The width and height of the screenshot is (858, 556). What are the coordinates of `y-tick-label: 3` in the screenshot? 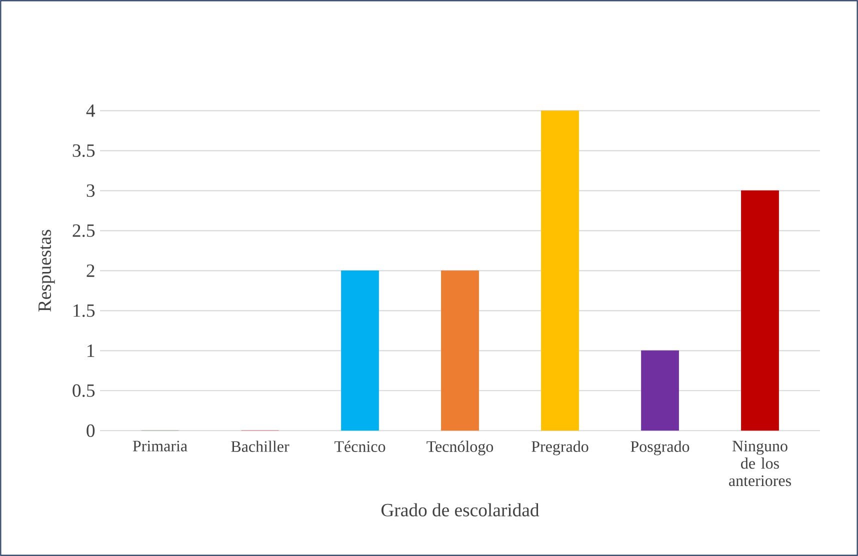 It's located at (90, 190).